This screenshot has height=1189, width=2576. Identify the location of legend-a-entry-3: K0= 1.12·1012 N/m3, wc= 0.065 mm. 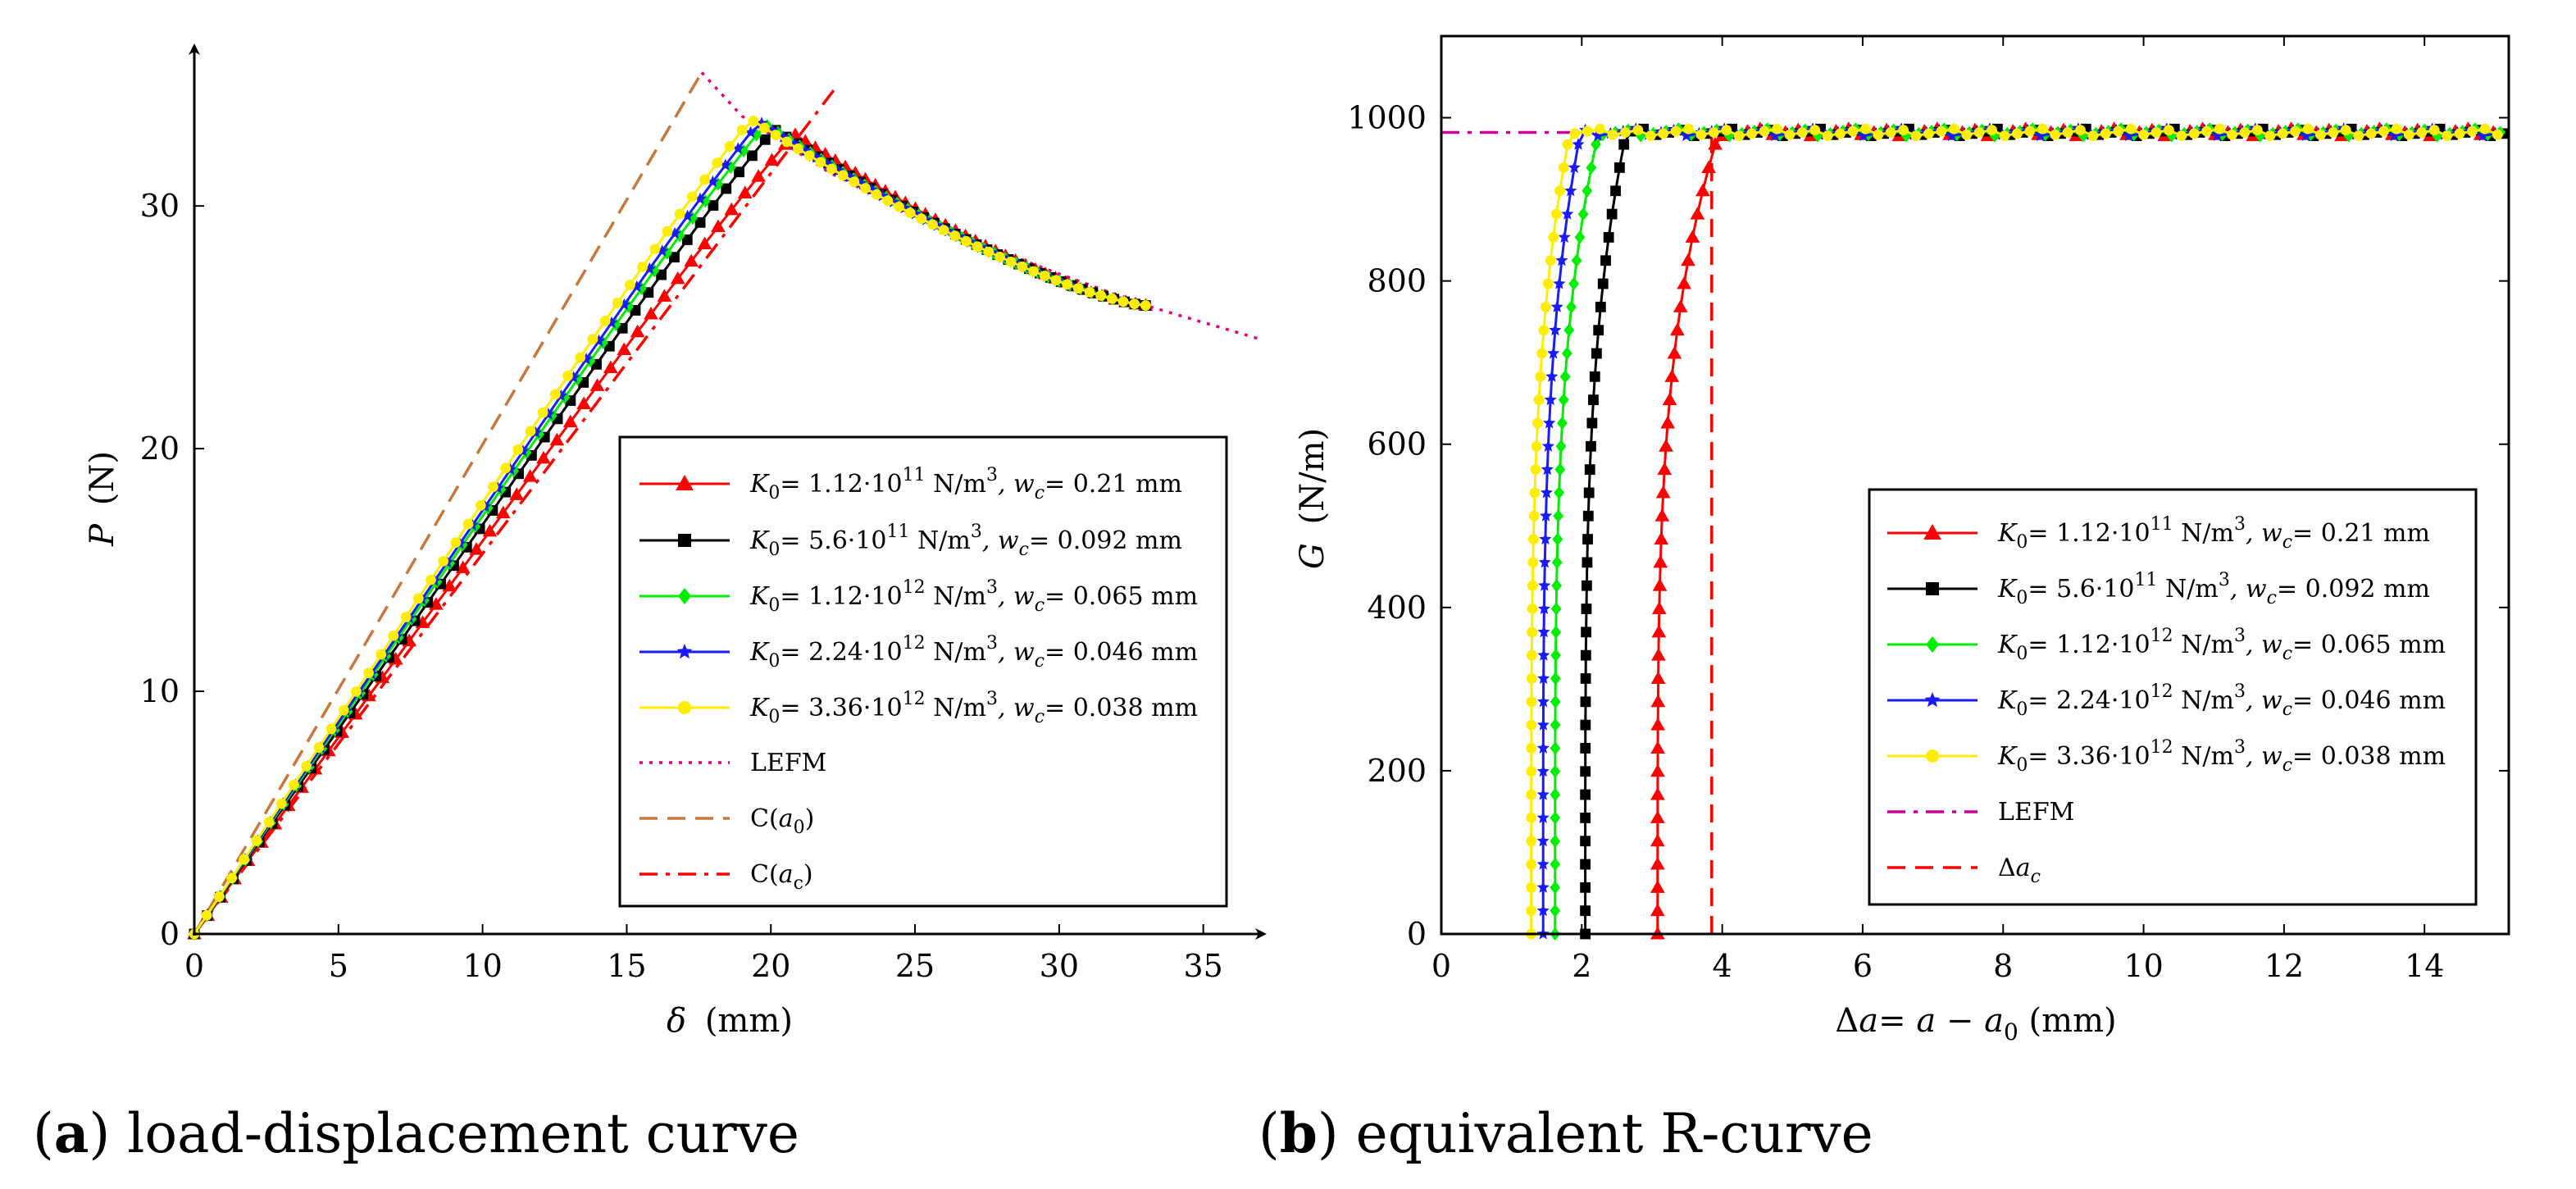
(974, 596).